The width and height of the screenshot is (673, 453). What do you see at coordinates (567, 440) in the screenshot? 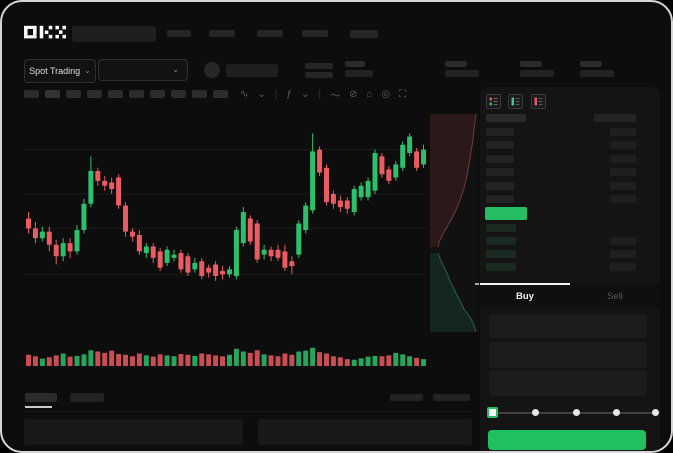
I see `buy-submit-button` at bounding box center [567, 440].